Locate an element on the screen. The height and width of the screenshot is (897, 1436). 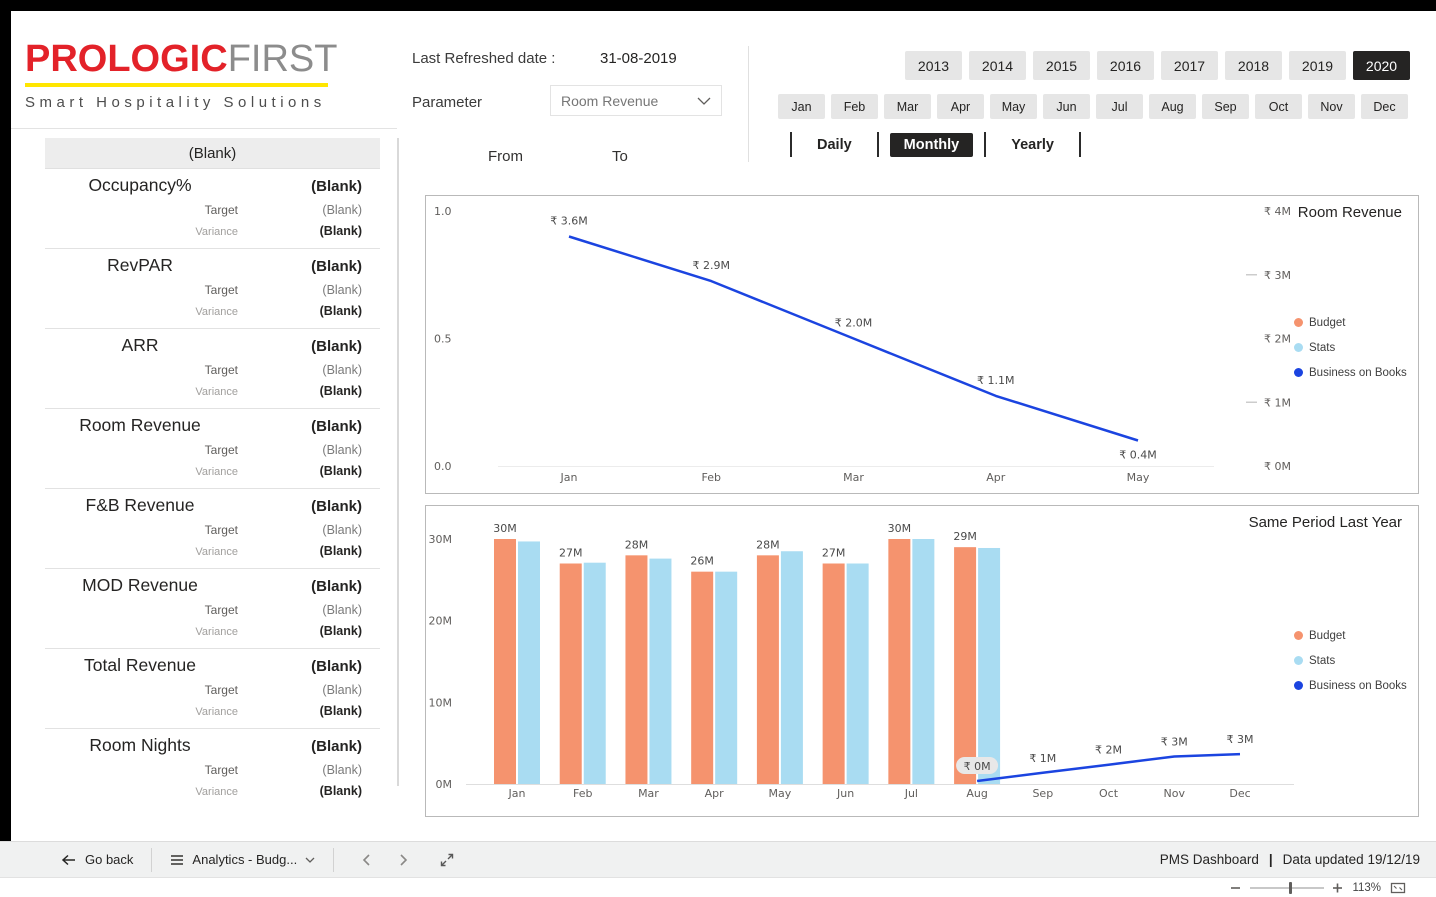
year-button-2017: 2017 is located at coordinates (1189, 65).